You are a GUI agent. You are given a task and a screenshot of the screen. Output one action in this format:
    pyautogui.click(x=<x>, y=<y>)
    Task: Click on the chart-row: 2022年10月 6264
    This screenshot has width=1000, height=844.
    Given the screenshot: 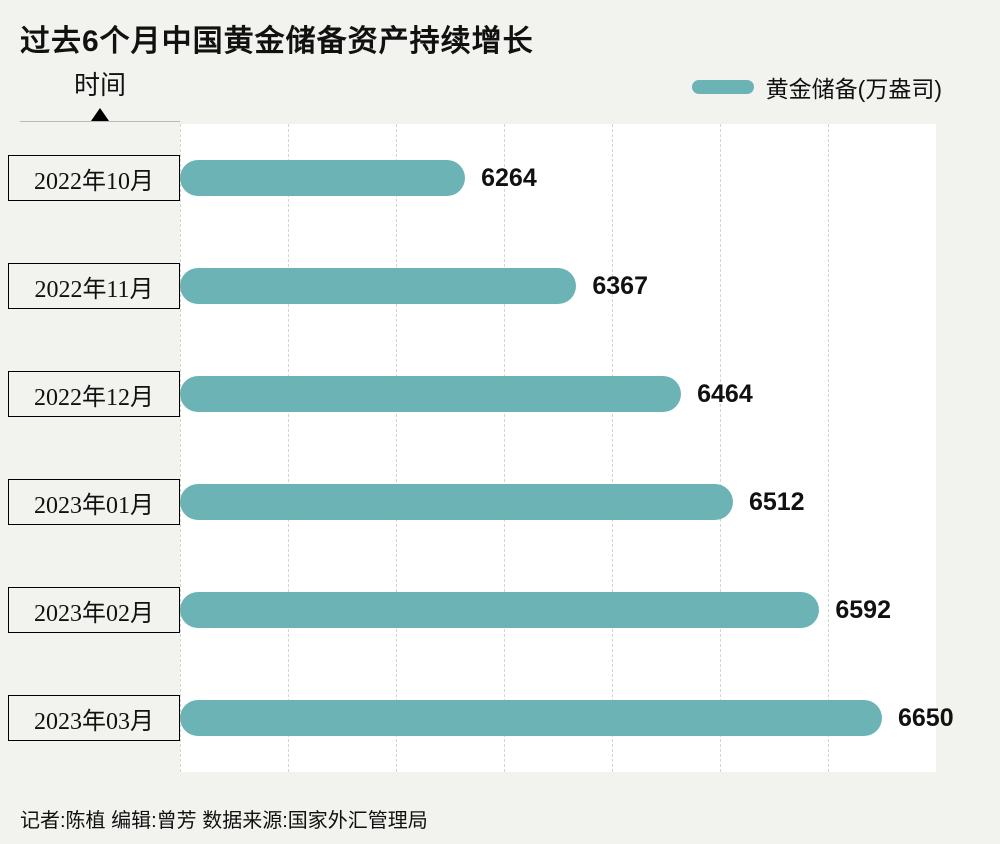 What is the action you would take?
    pyautogui.click(x=500, y=178)
    